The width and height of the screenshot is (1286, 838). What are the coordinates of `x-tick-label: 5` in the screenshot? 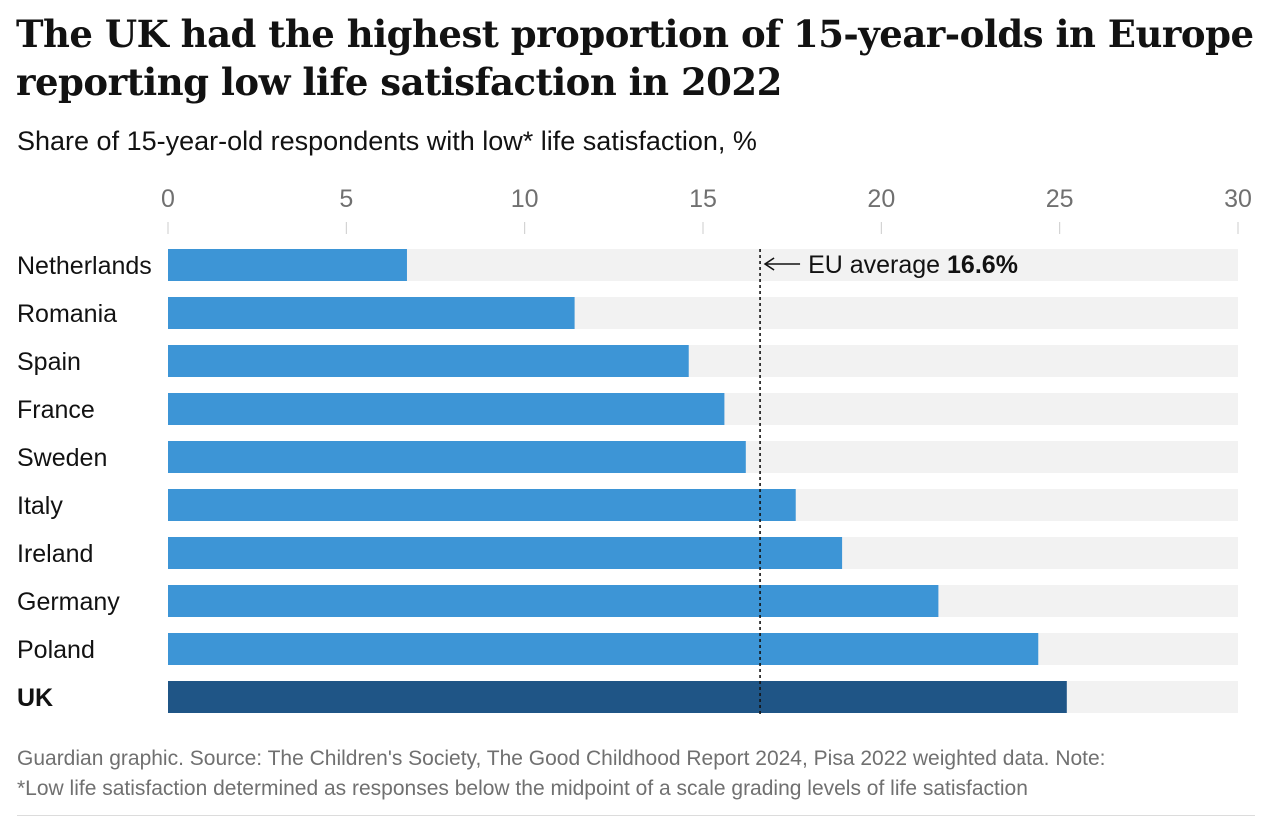 It's located at (346, 199).